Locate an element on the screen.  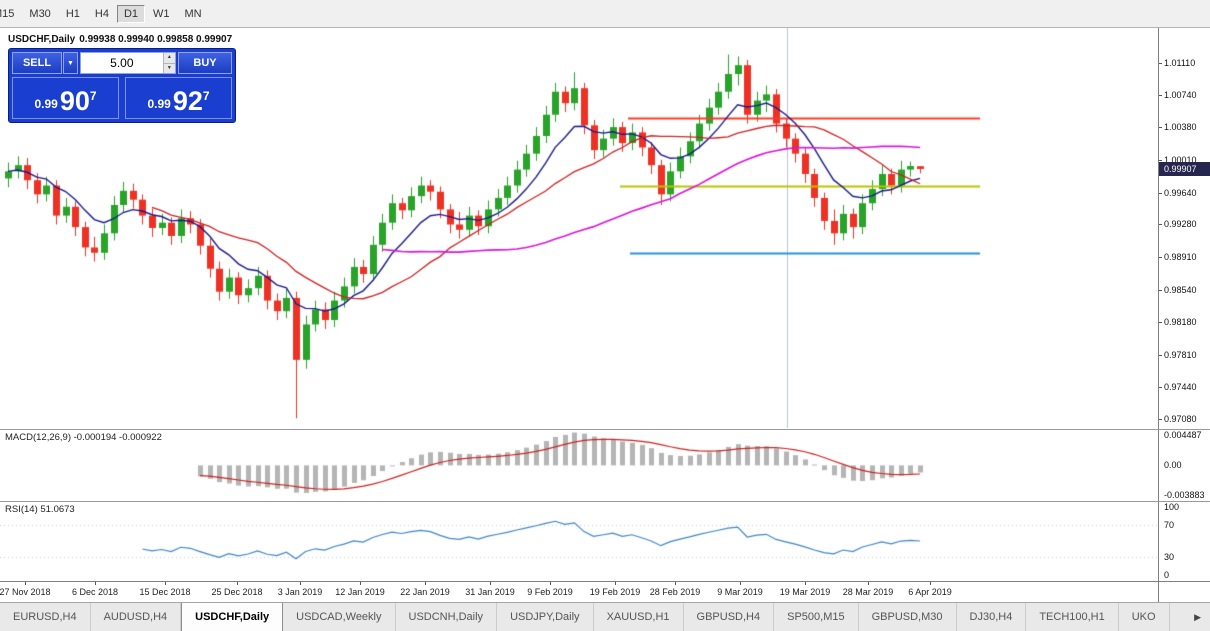
rsi-panel: RSI(14) 51.0673 is located at coordinates (579, 541).